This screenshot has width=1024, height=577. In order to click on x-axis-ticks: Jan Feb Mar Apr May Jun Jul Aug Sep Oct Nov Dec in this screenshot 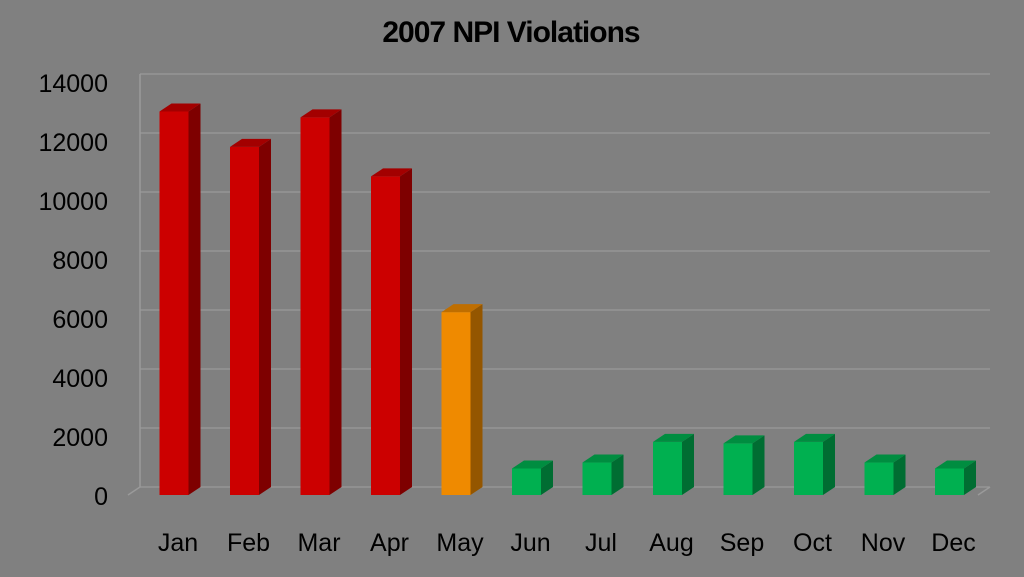, I will do `click(567, 543)`.